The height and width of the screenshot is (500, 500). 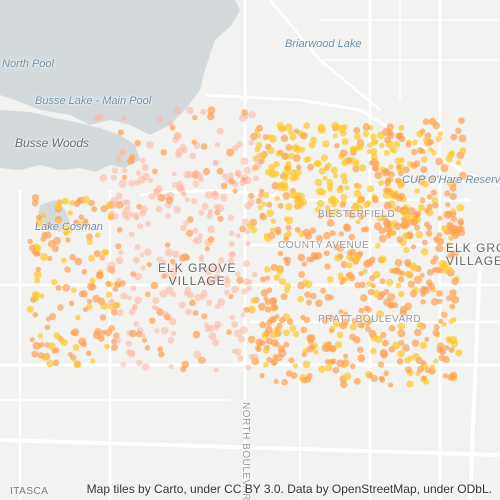 I want to click on label-itasca: ITASCA, so click(x=29, y=491).